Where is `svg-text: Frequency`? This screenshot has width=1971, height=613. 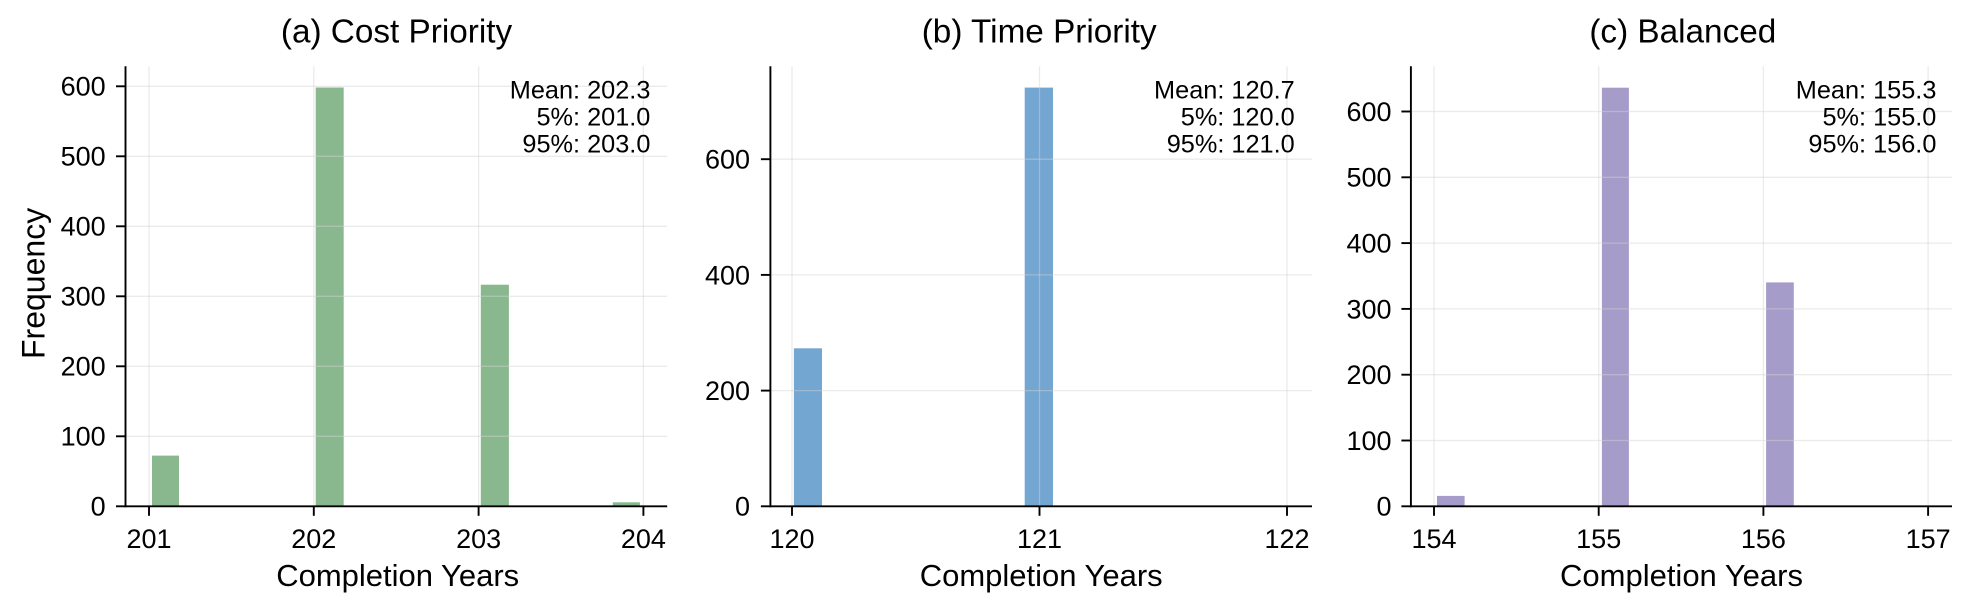 svg-text: Frequency is located at coordinates (34, 283).